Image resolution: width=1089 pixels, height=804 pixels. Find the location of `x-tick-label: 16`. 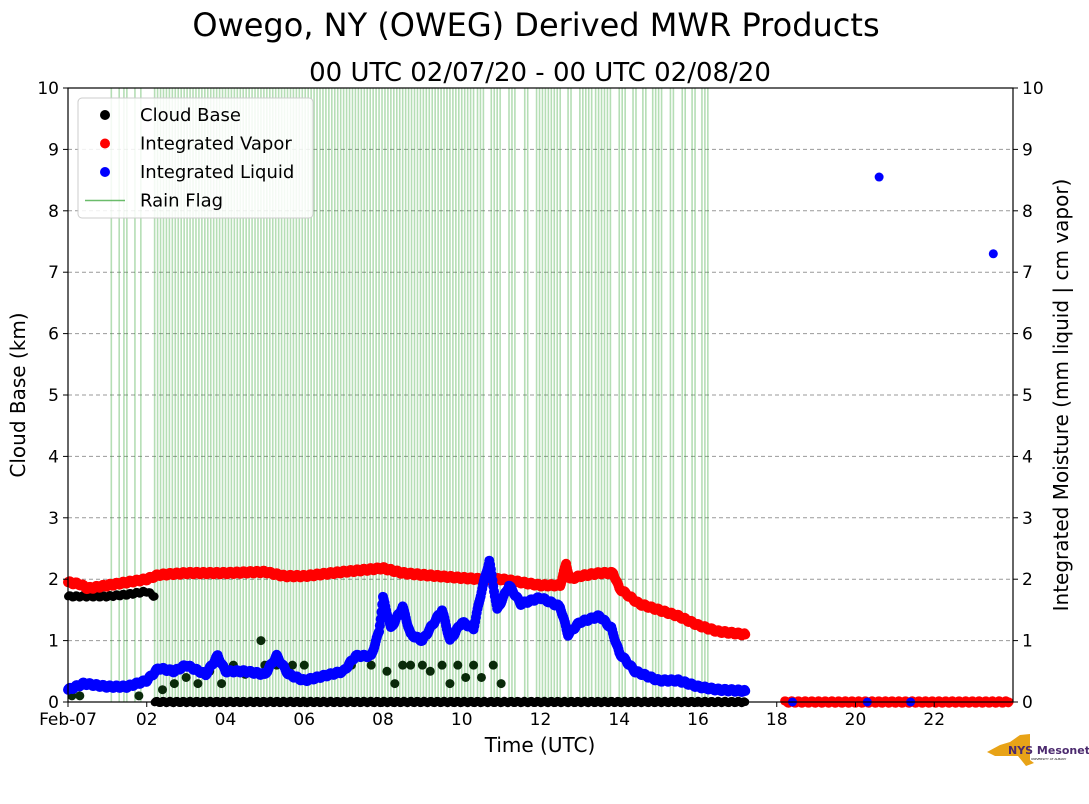

x-tick-label: 16 is located at coordinates (698, 720).